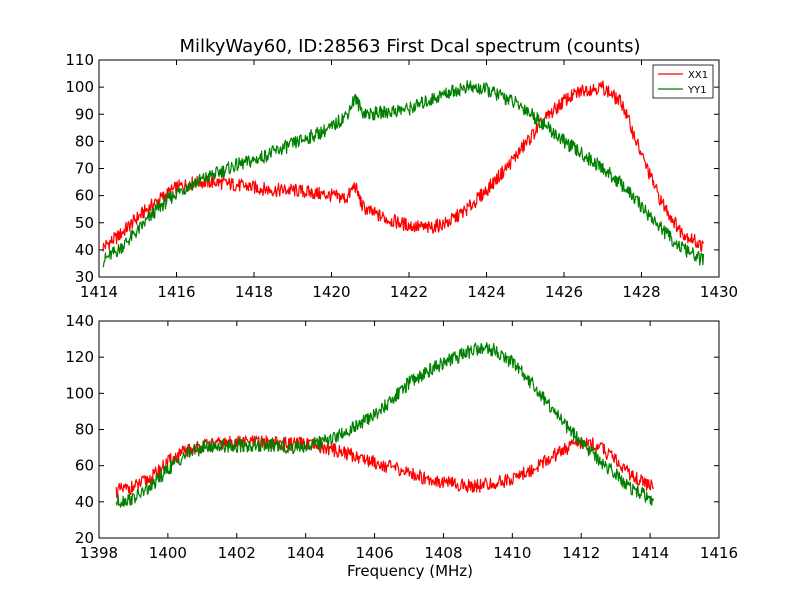 This screenshot has width=800, height=600. I want to click on x-tick-label: 1412, so click(581, 553).